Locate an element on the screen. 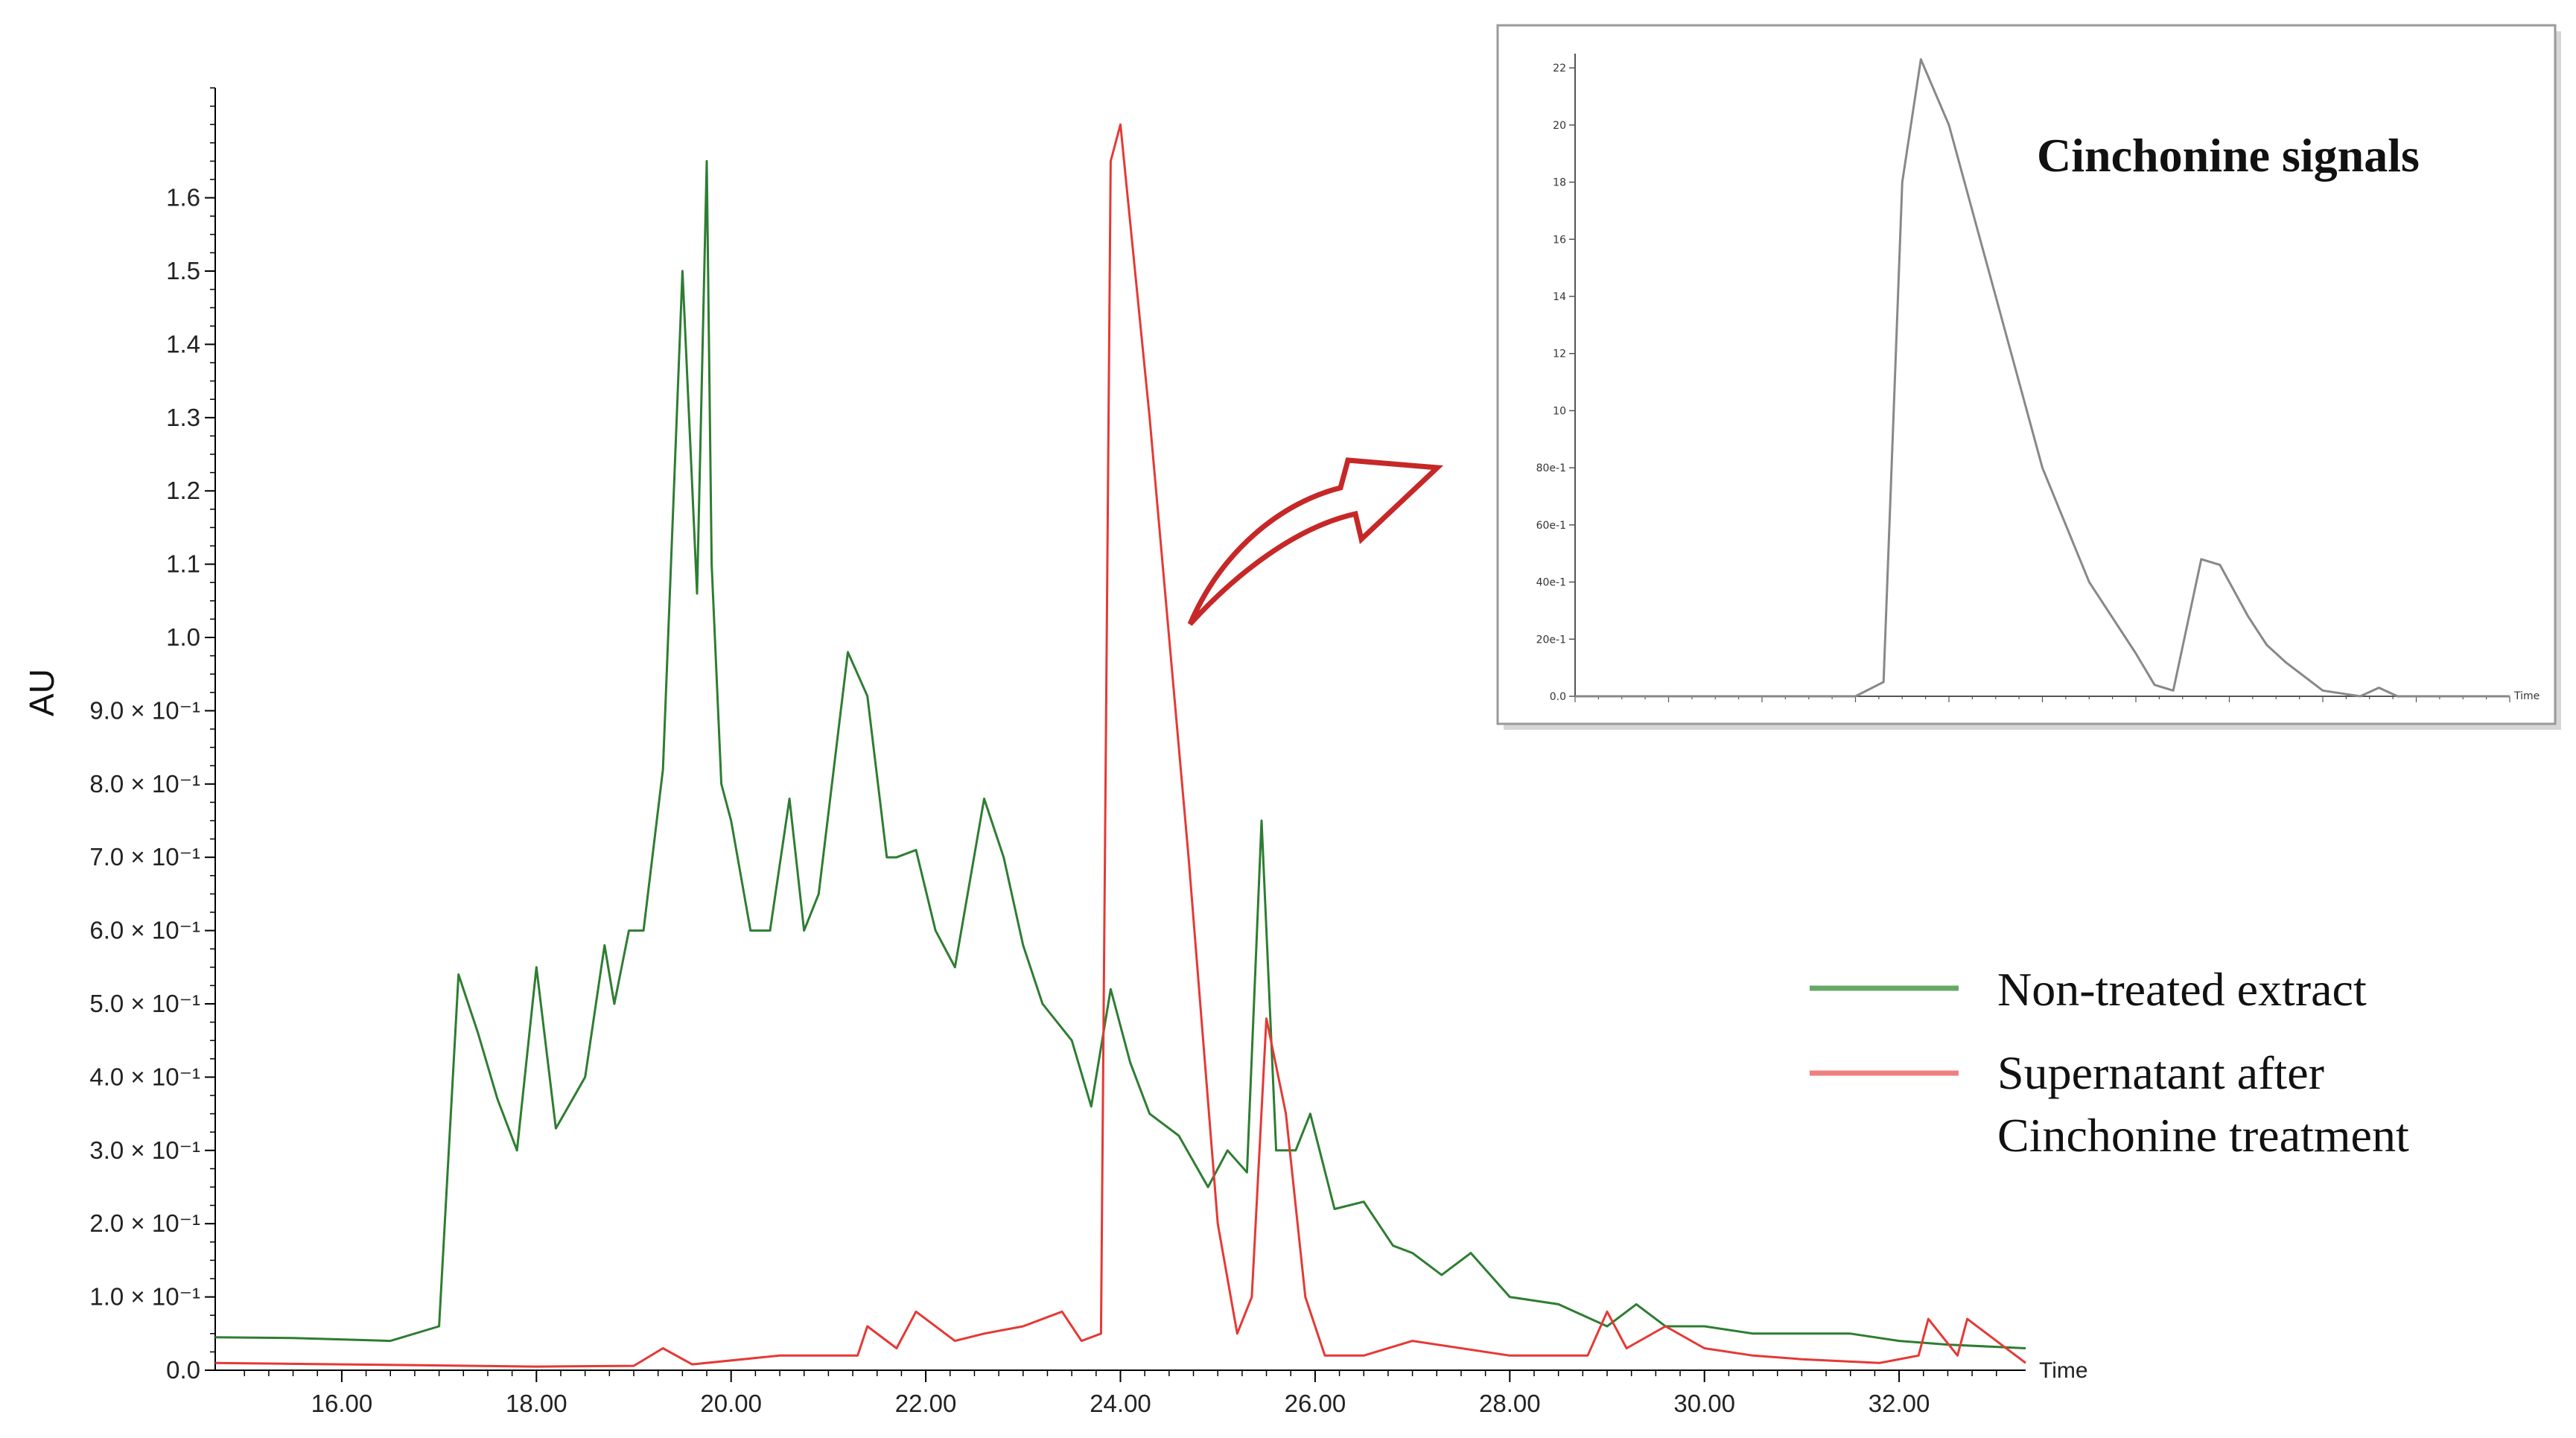 This screenshot has height=1438, width=2576. y-tick-label: 1.0 × 10⁻¹ is located at coordinates (144, 1297).